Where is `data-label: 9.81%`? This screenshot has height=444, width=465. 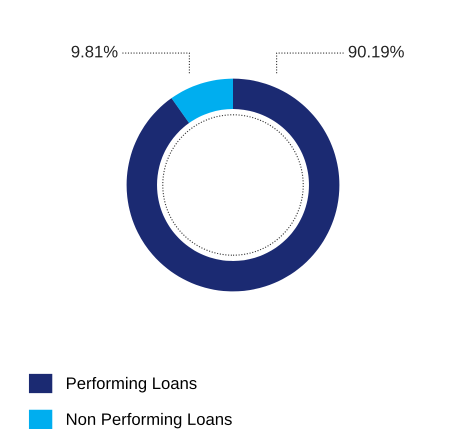
data-label: 9.81% is located at coordinates (95, 52).